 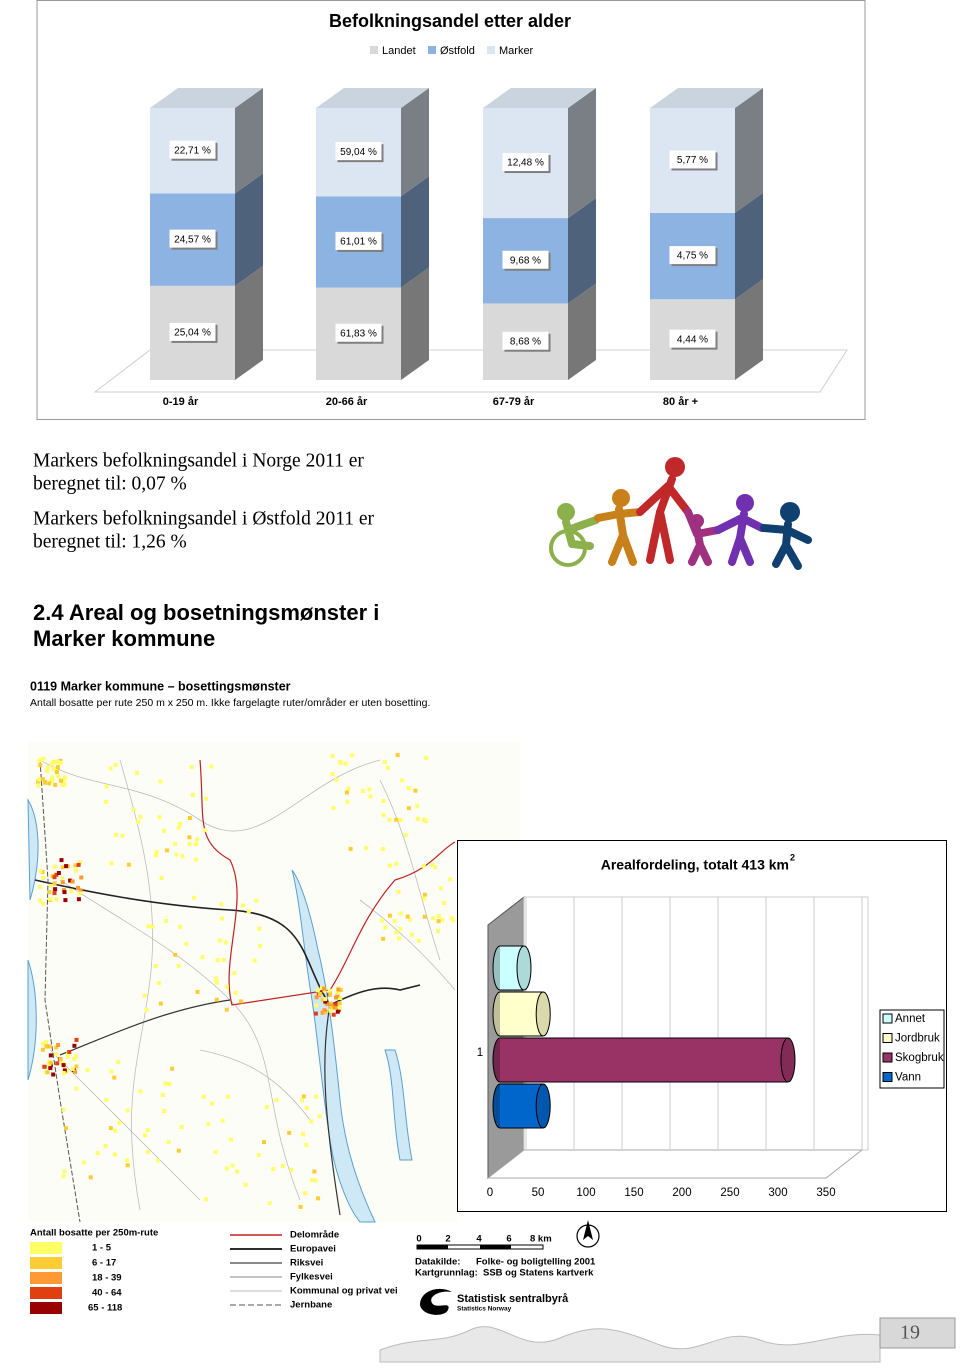 I want to click on north-arrow, so click(x=588, y=1234).